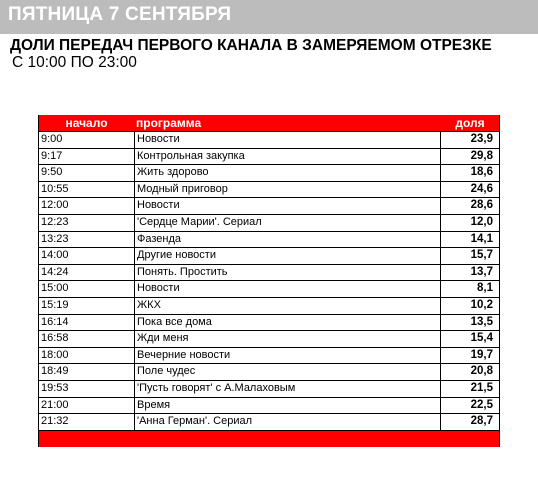 The height and width of the screenshot is (499, 538). I want to click on share-cell: 13,5, so click(481, 321).